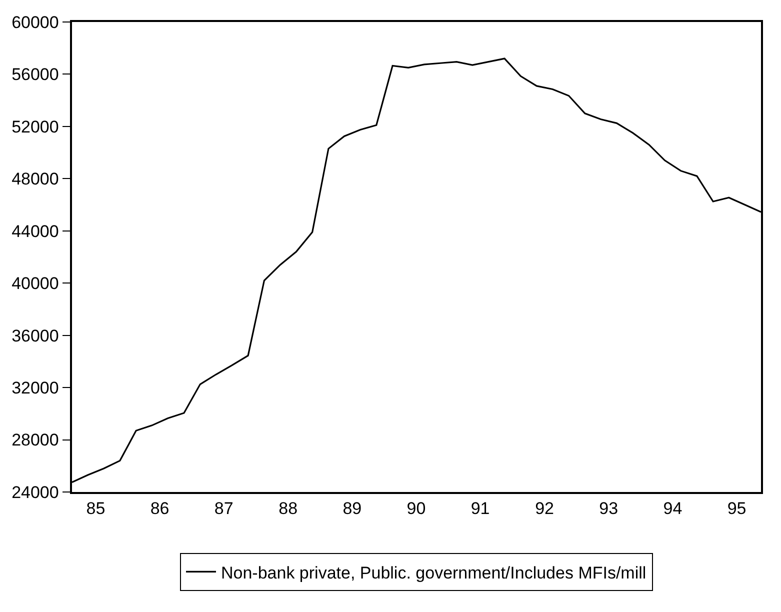 The height and width of the screenshot is (612, 781). I want to click on y-tick-label: 40000, so click(35, 284).